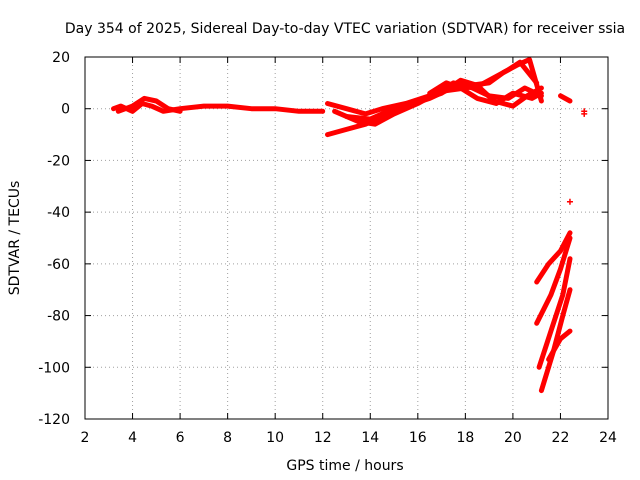 The height and width of the screenshot is (480, 640). What do you see at coordinates (85, 438) in the screenshot?
I see `x-tick-label: 2` at bounding box center [85, 438].